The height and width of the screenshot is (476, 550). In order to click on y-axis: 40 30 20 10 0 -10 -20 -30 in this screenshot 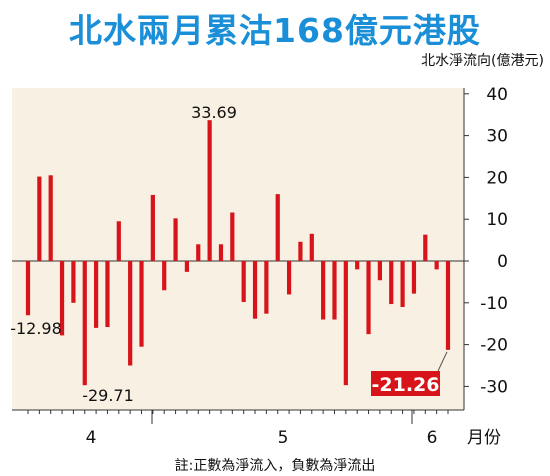, I will do `click(485, 247)`.